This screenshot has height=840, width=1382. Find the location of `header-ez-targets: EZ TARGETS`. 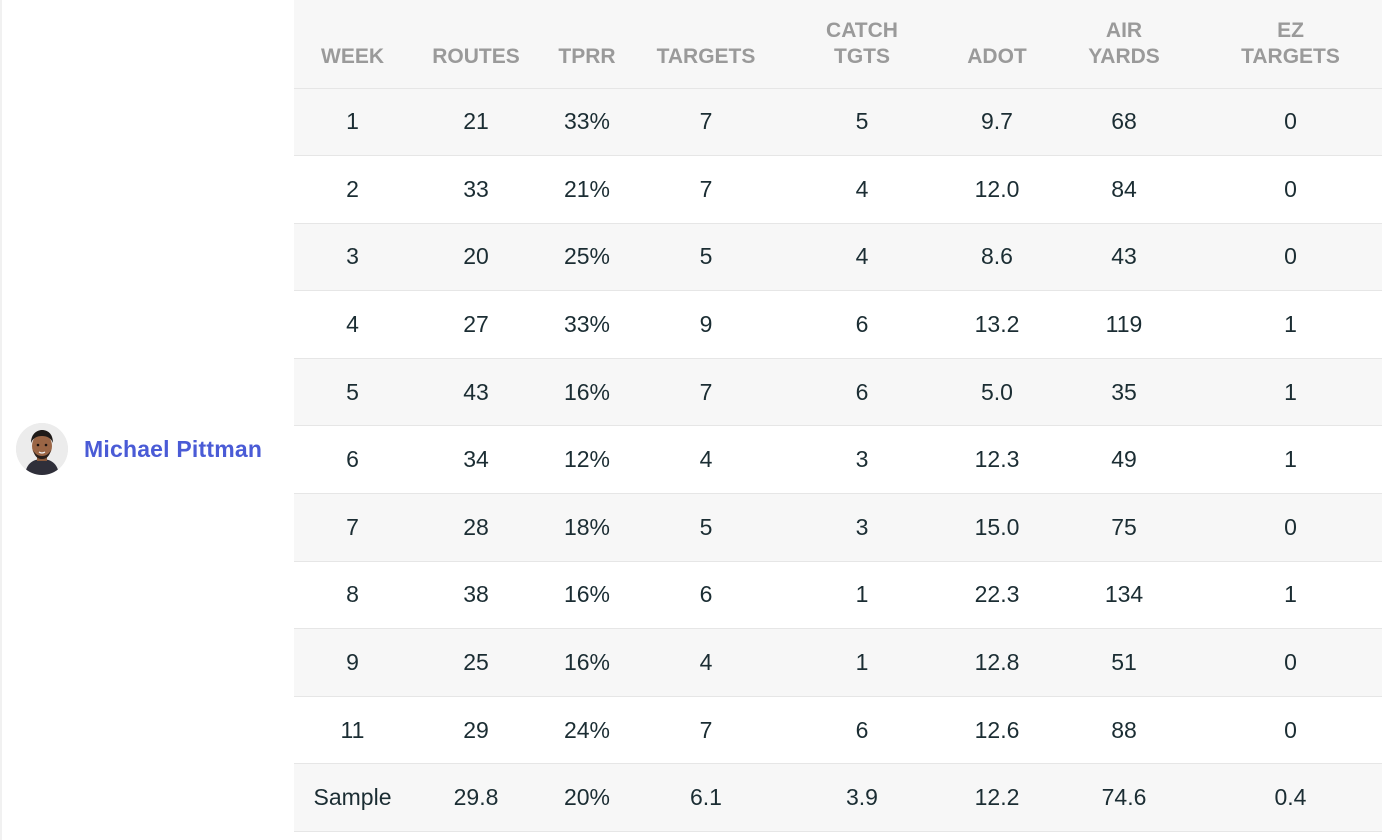

header-ez-targets: EZ TARGETS is located at coordinates (1290, 44).